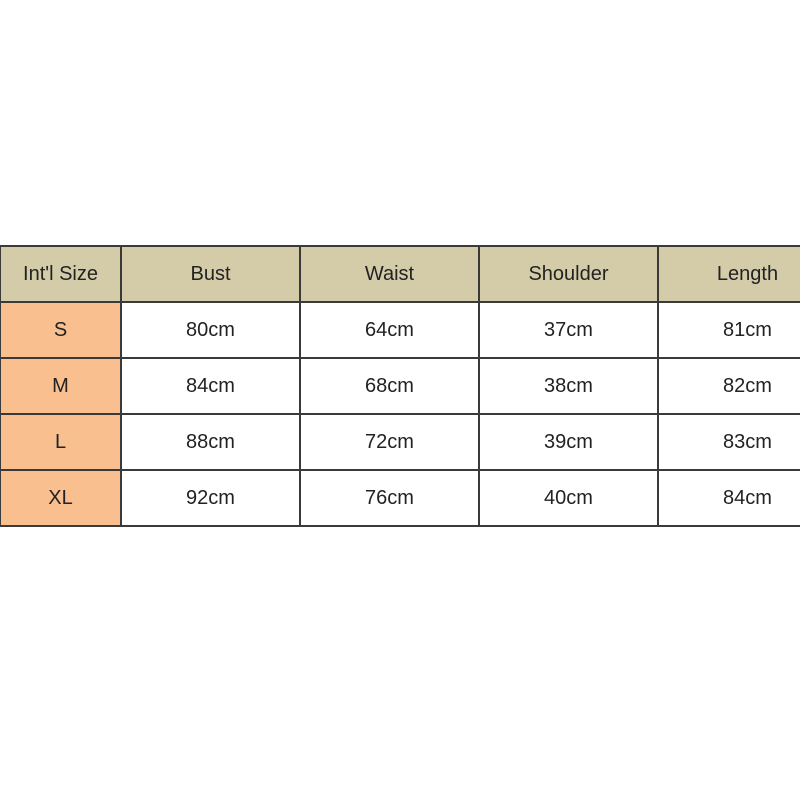  I want to click on cell-size: M, so click(61, 386).